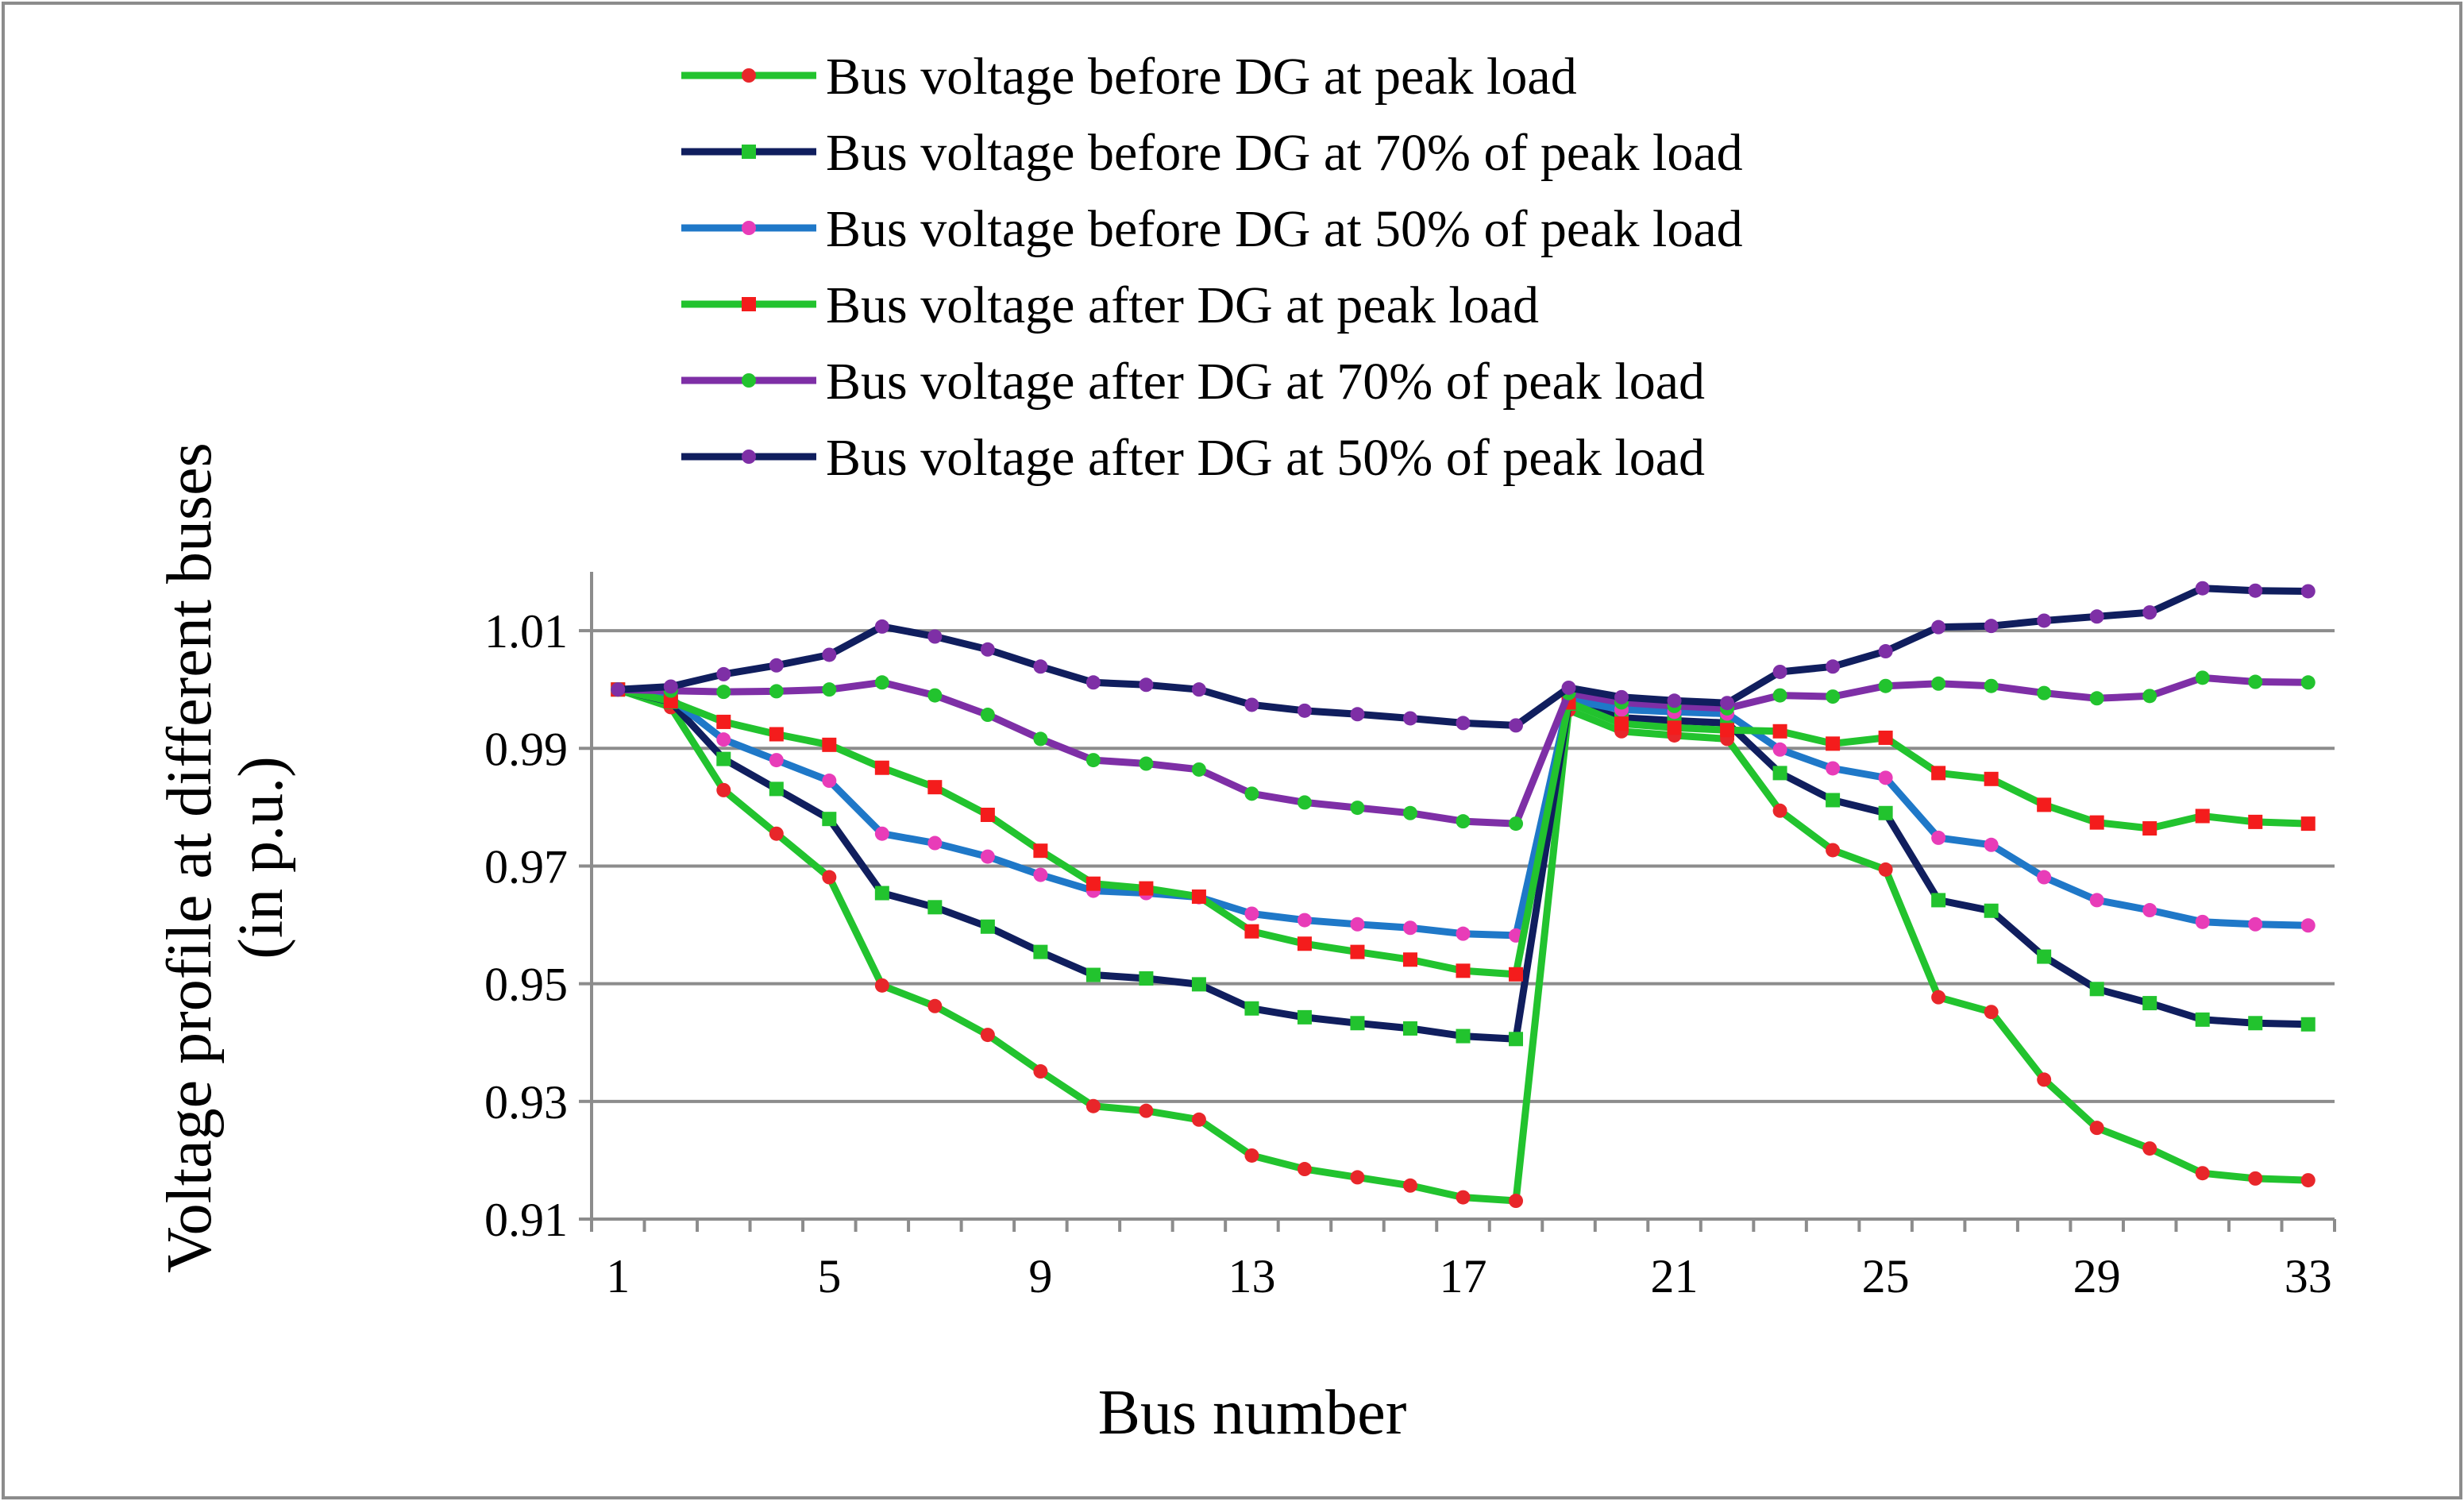  What do you see at coordinates (526, 749) in the screenshot?
I see `y-tick-label: 0.99` at bounding box center [526, 749].